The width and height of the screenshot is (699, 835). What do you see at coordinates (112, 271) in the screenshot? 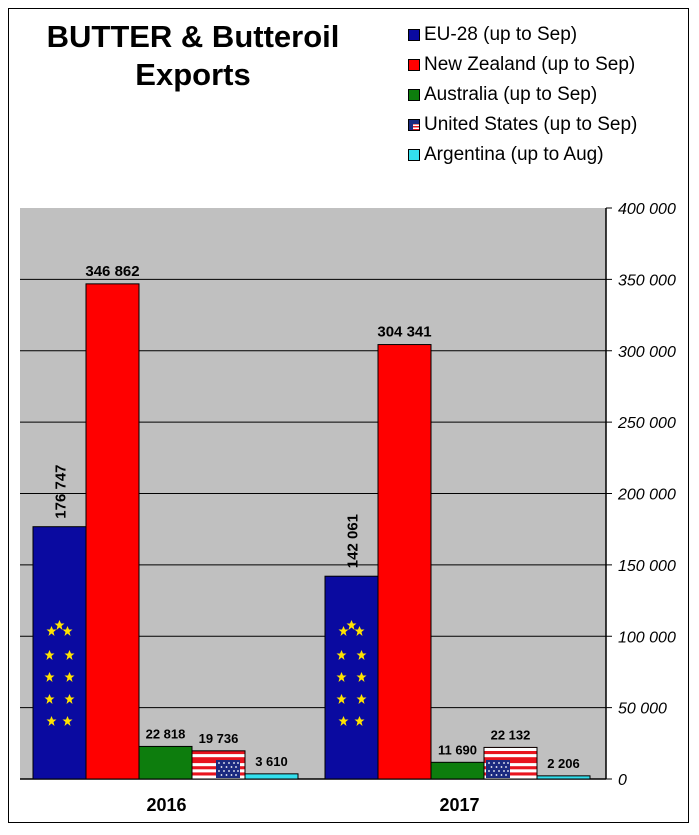
I see `data-label: 346 862` at bounding box center [112, 271].